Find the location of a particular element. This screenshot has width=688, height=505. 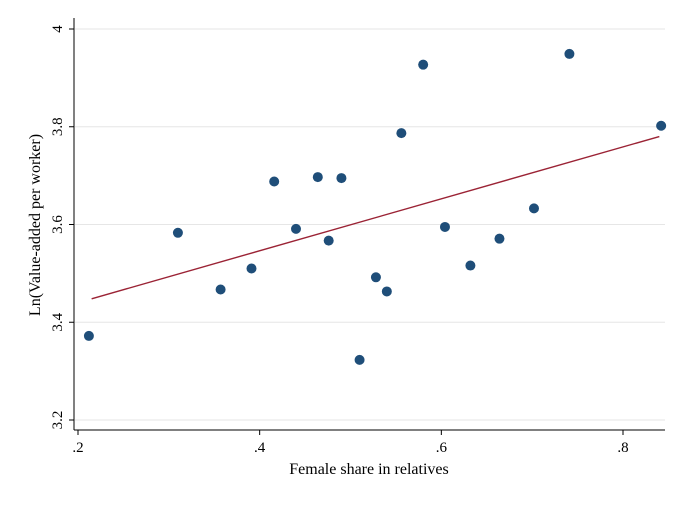

x-tick-label: .2 is located at coordinates (77, 448).